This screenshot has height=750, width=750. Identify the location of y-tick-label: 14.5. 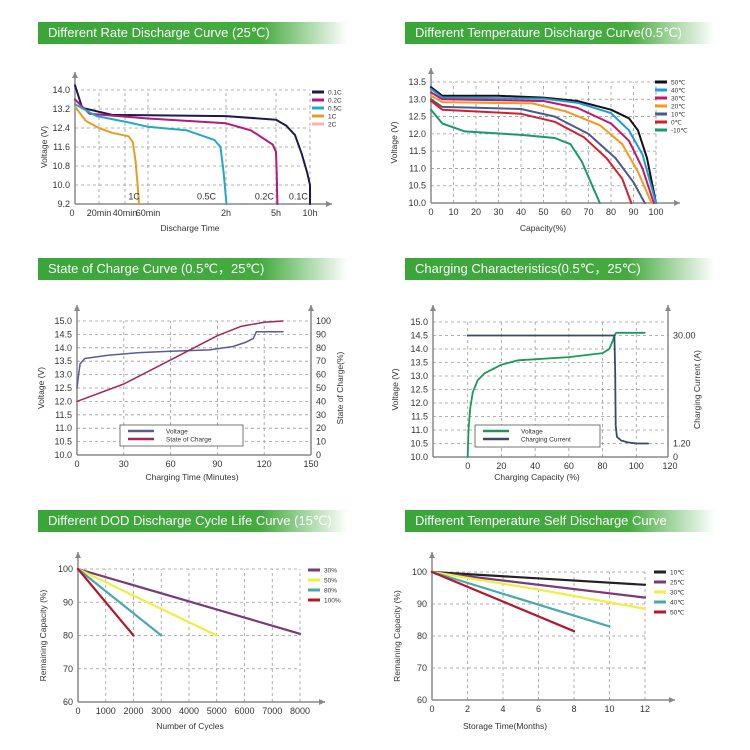
(63, 334).